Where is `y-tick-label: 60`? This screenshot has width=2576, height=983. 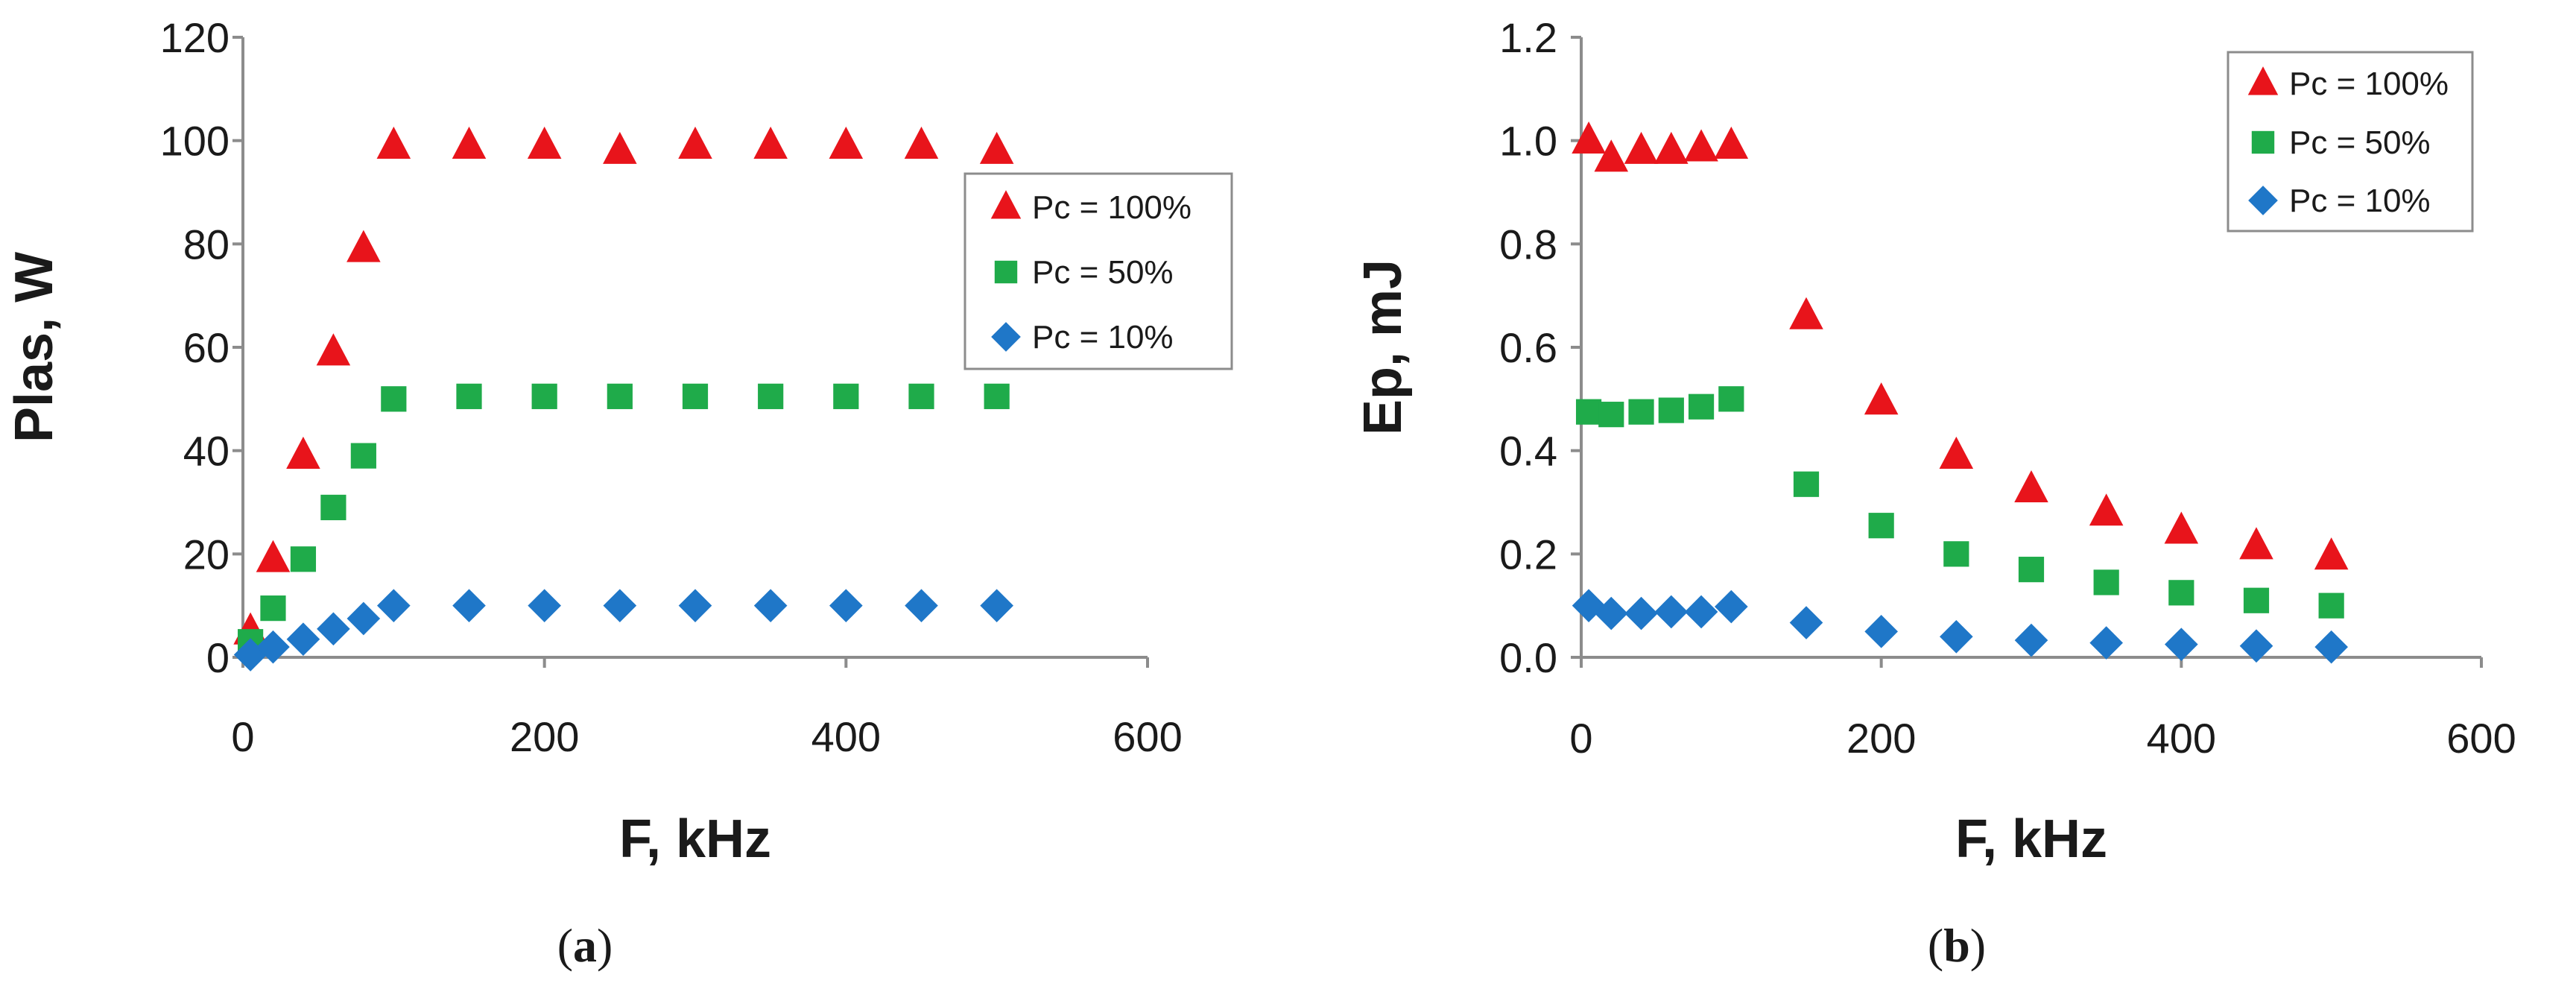
y-tick-label: 60 is located at coordinates (206, 347).